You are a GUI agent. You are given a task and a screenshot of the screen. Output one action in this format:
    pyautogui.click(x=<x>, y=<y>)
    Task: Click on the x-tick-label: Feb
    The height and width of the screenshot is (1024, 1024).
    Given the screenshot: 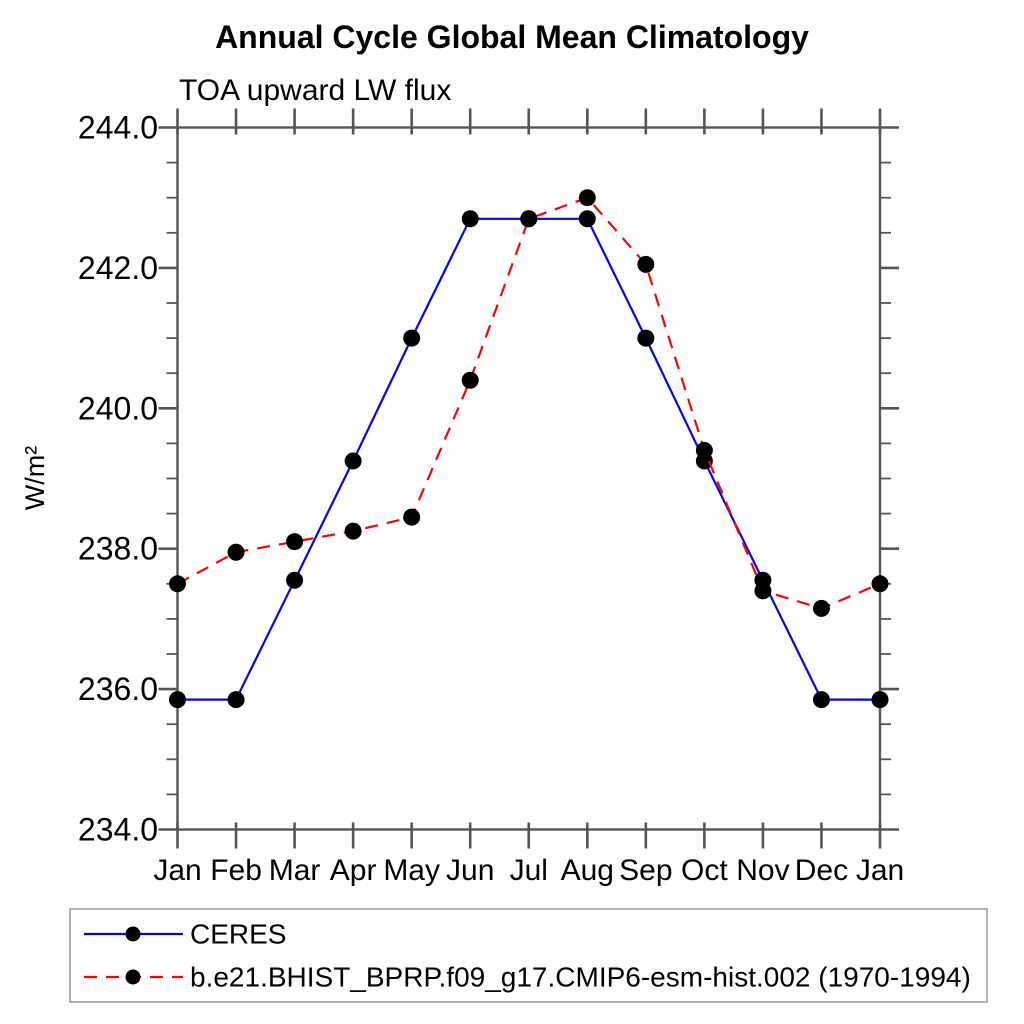 What is the action you would take?
    pyautogui.click(x=236, y=870)
    